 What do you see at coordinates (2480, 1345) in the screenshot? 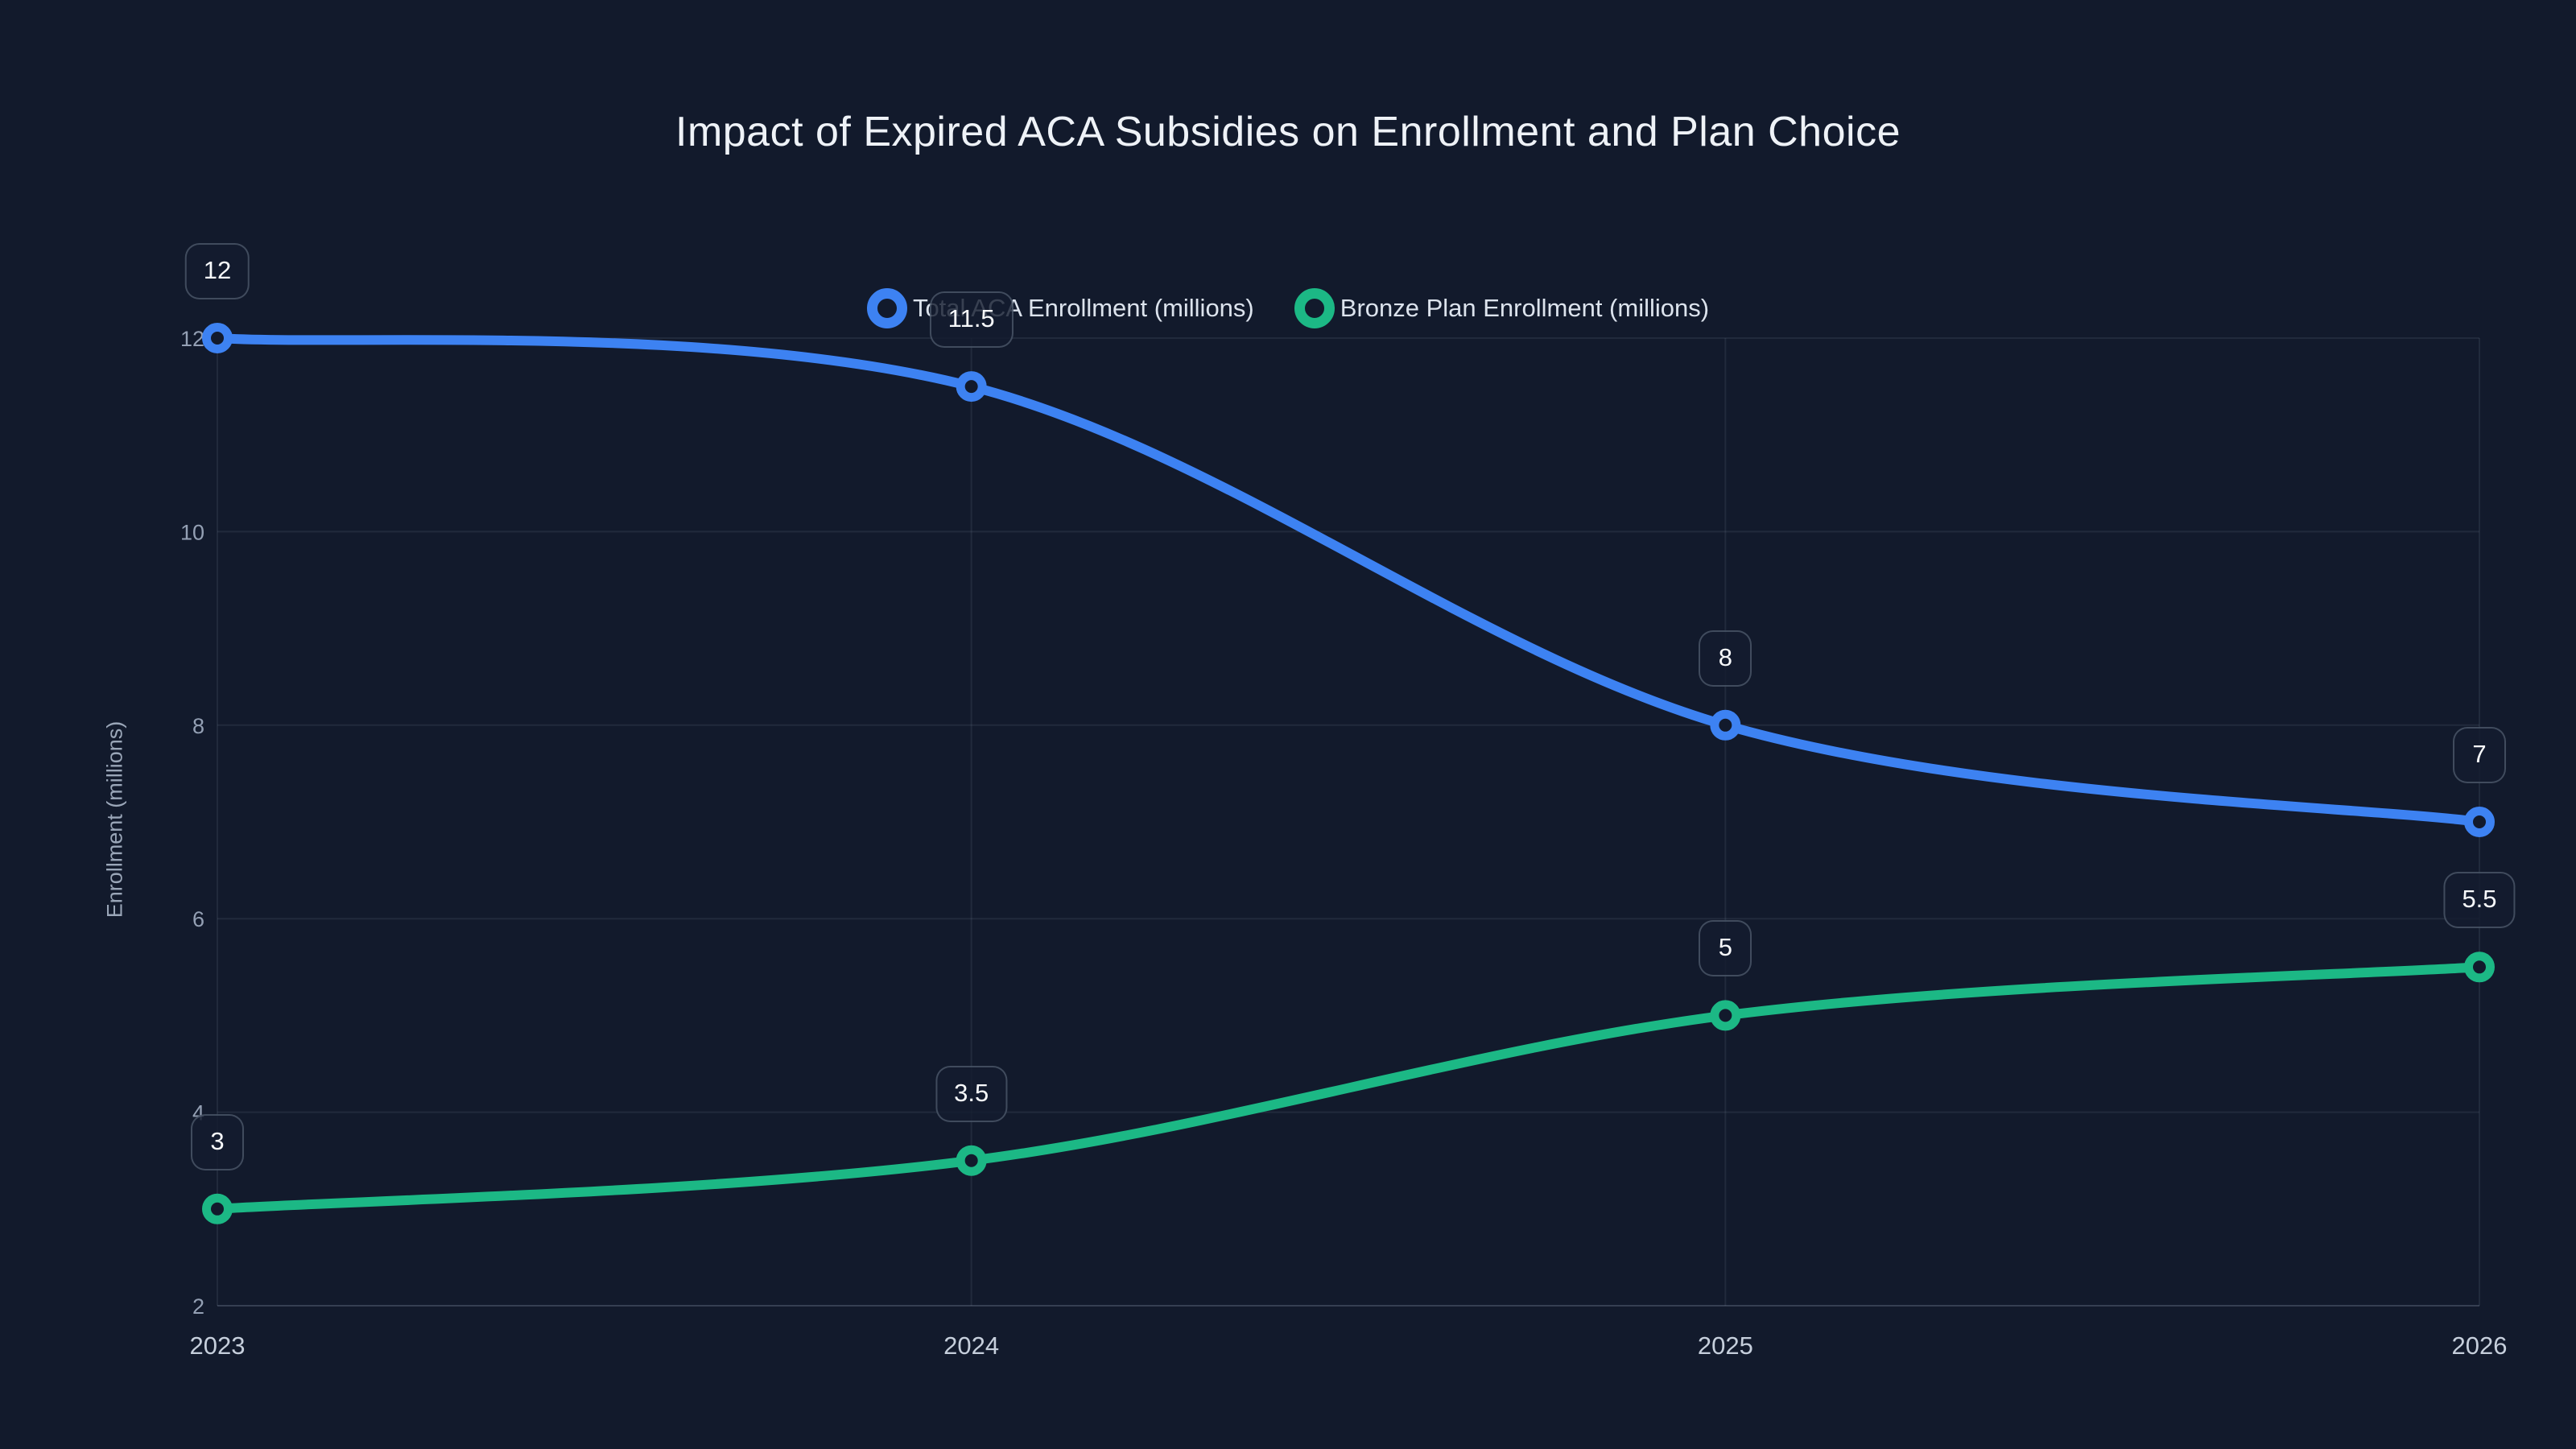
I see `x-tick-label: 2026` at bounding box center [2480, 1345].